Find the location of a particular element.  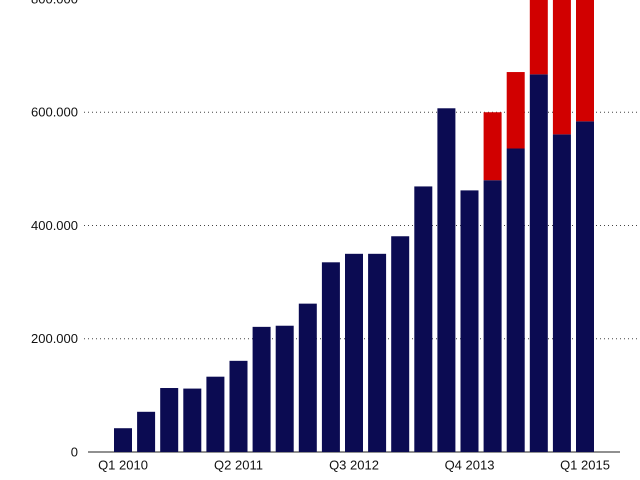

y-tick-label: 400.000 is located at coordinates (54, 225).